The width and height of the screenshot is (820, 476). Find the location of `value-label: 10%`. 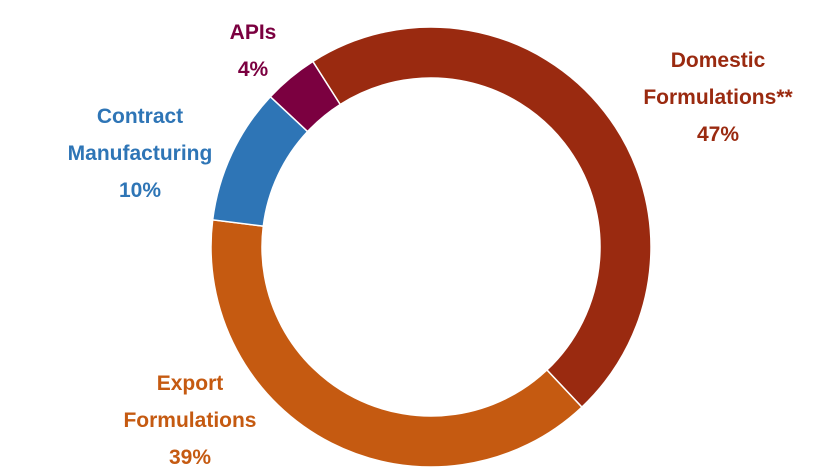

value-label: 10% is located at coordinates (140, 190).